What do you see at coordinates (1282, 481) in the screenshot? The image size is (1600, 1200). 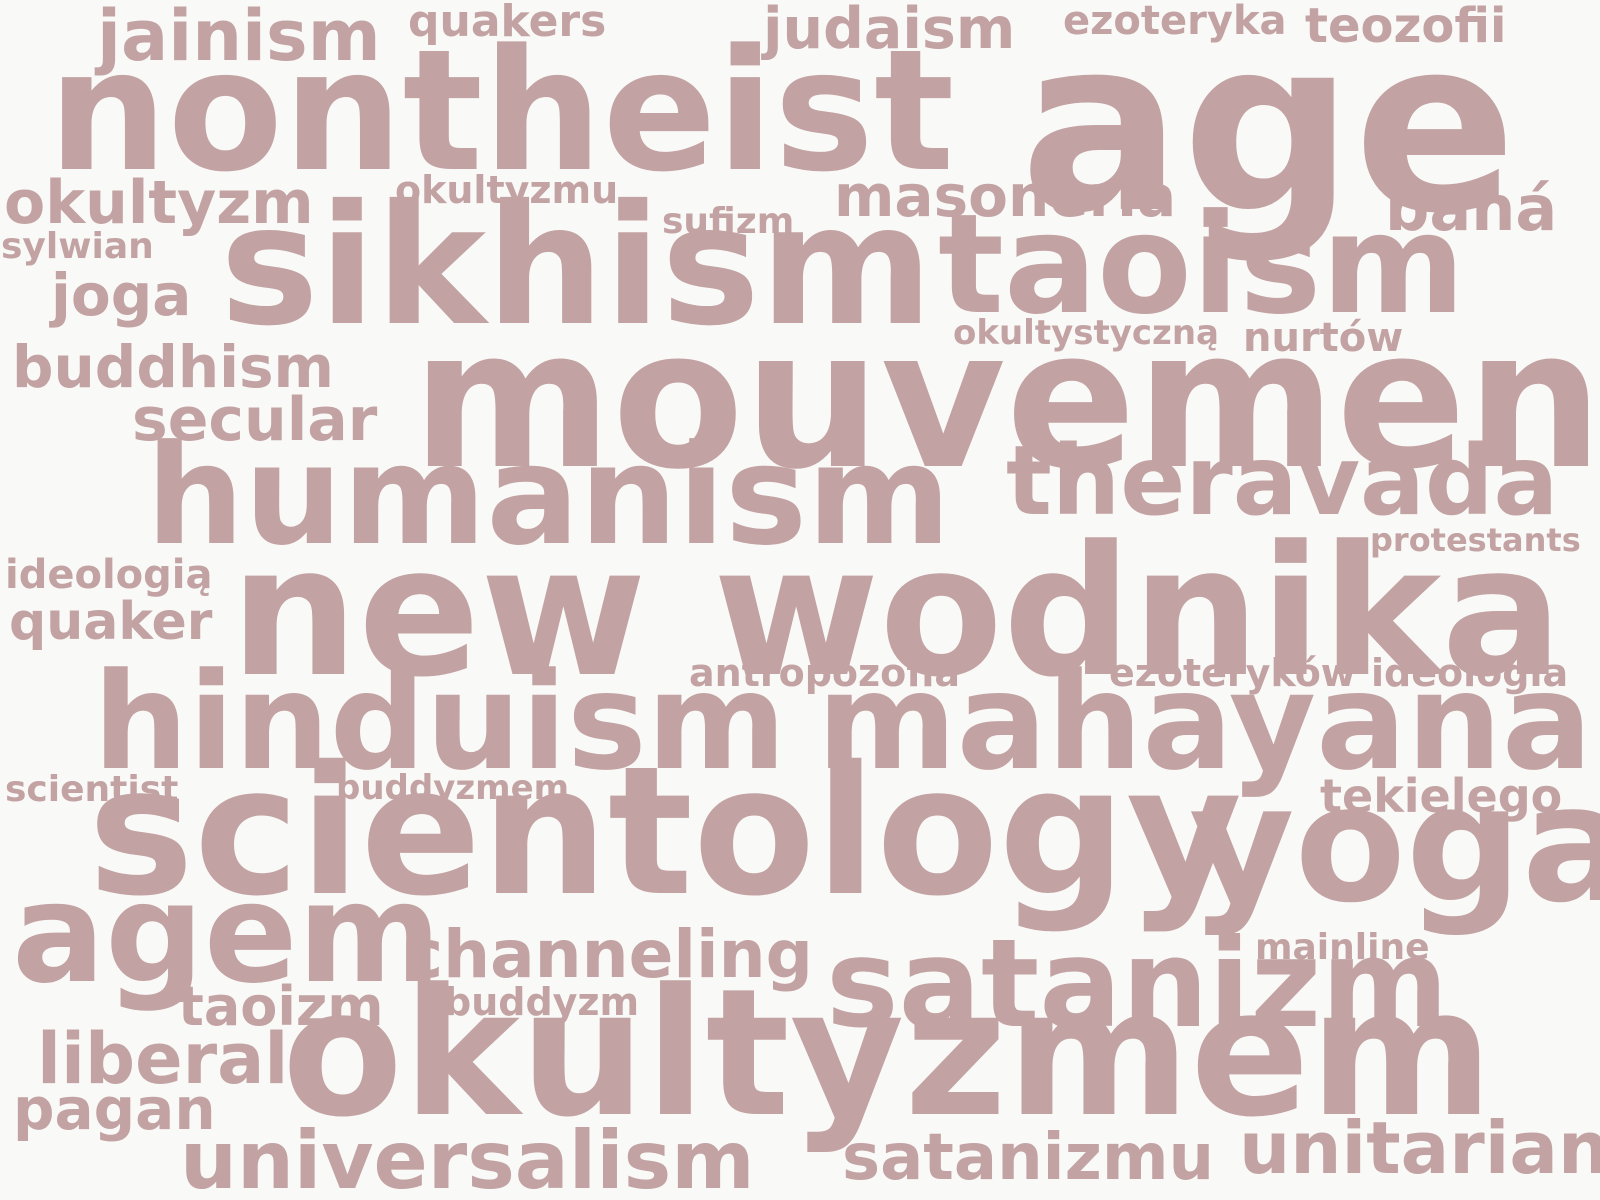 I see `word: theravada` at bounding box center [1282, 481].